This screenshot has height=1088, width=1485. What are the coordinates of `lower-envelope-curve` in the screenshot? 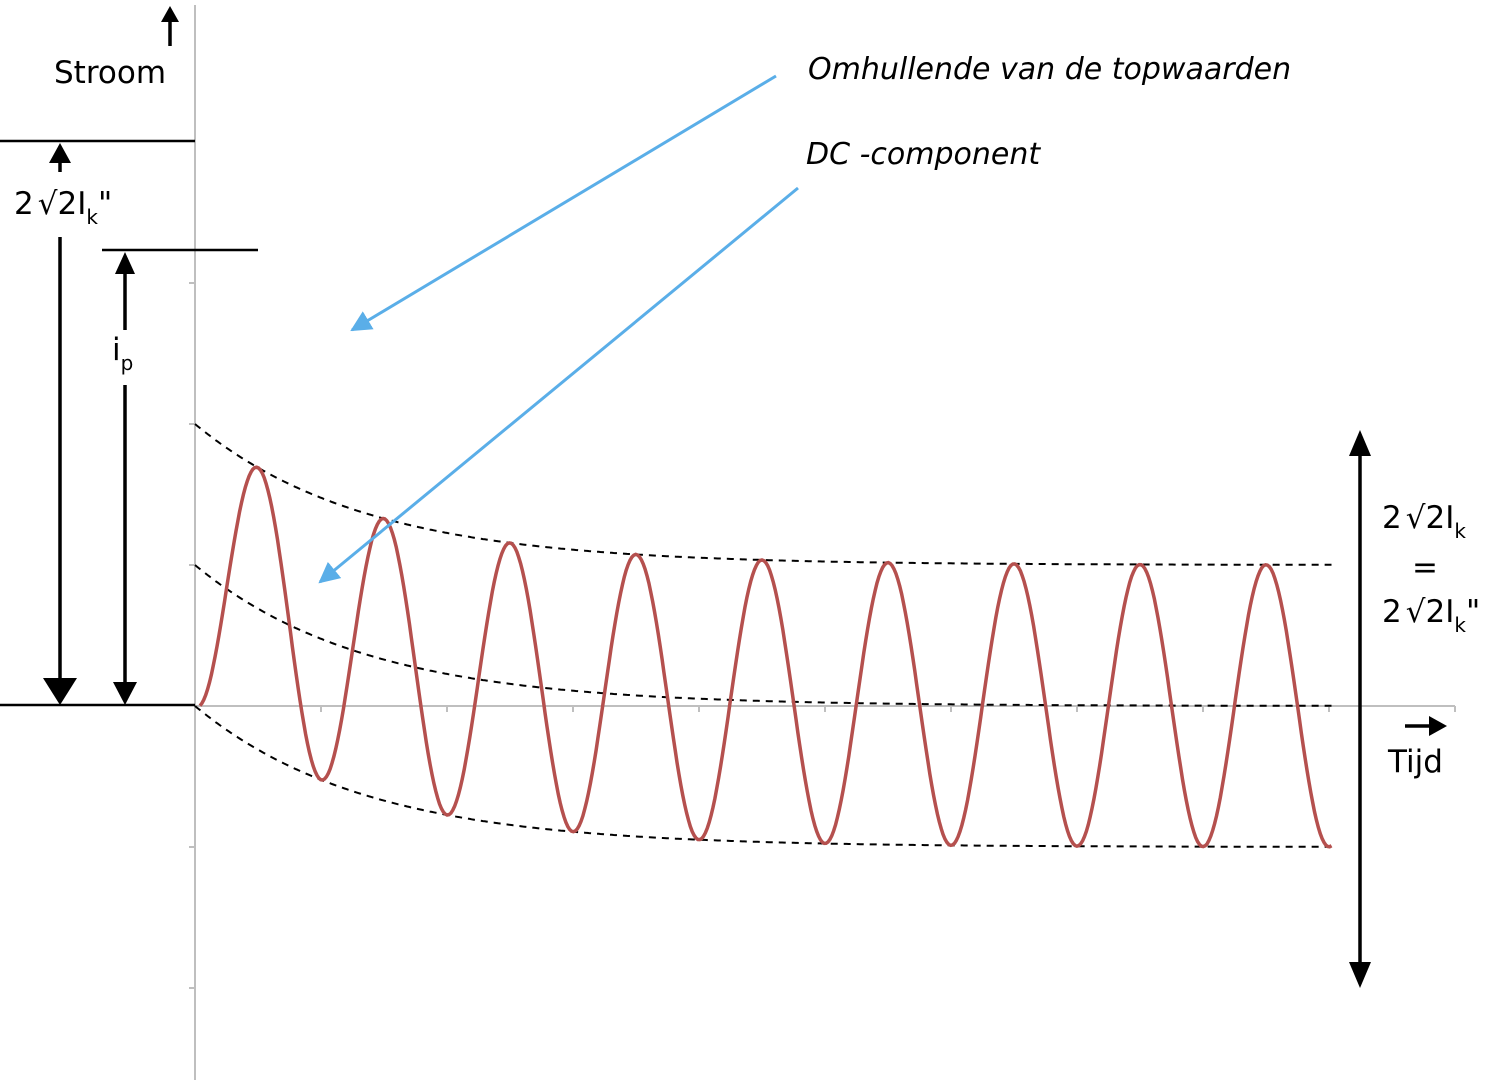 It's located at (763, 776).